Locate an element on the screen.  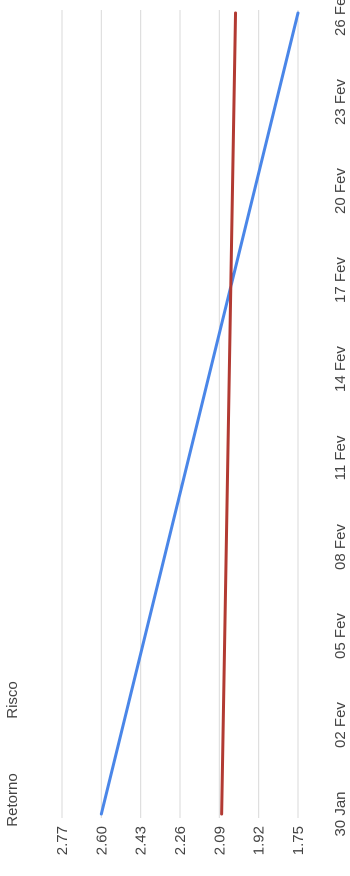
date-tick-label: 30 Jan is located at coordinates (340, 813).